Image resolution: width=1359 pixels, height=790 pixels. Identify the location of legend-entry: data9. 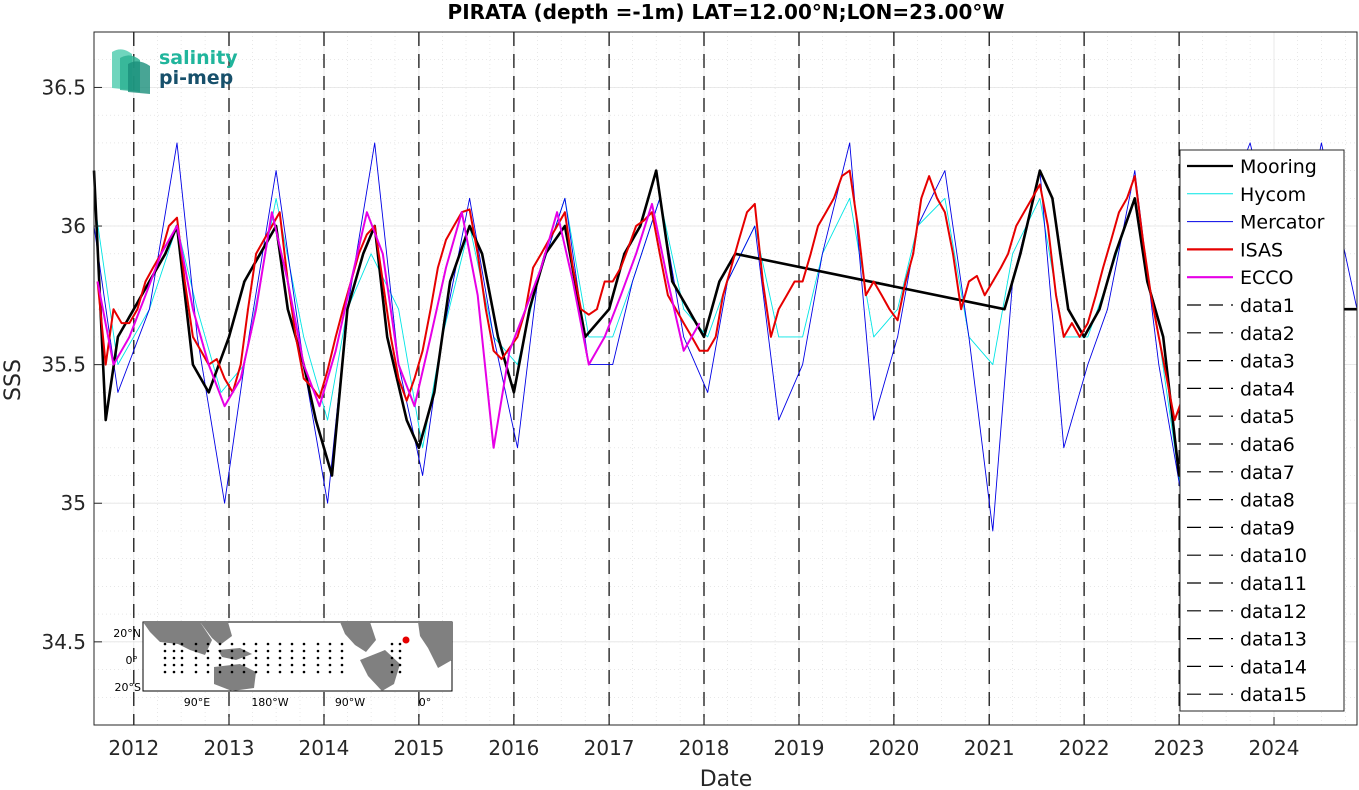
(1241, 528).